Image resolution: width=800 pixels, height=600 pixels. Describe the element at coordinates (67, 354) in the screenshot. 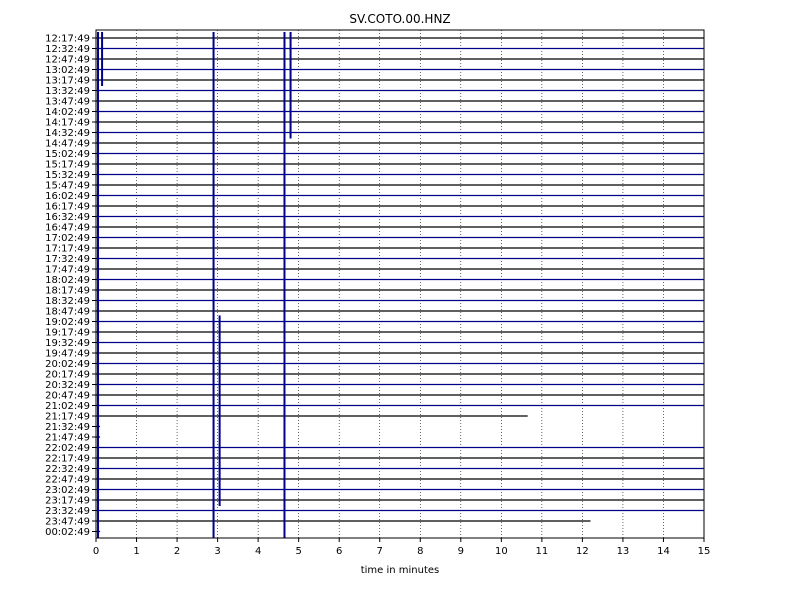

I see `y-tick-label: 19:47:49` at that location.